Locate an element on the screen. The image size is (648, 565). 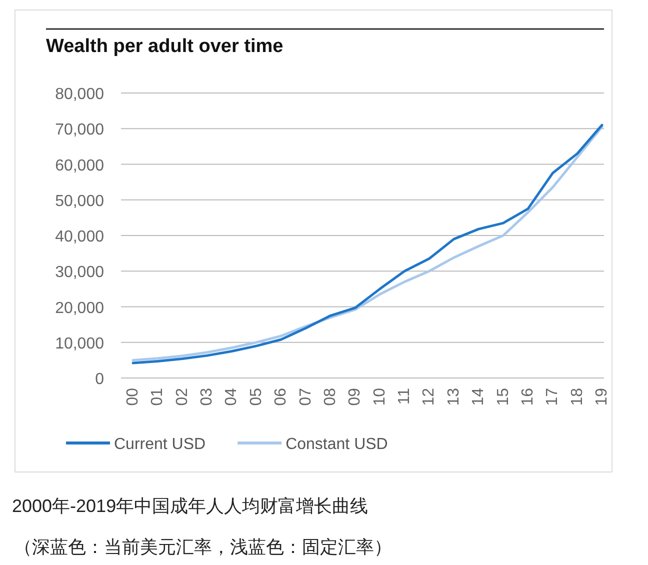
y-tick-label: 50,000 is located at coordinates (79, 201).